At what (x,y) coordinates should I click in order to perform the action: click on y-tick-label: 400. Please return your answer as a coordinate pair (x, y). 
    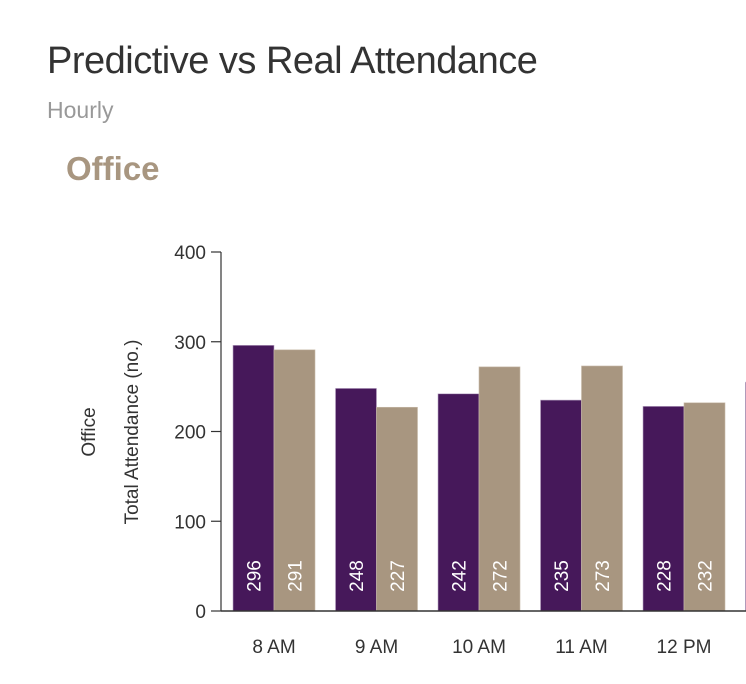
    Looking at the image, I should click on (190, 253).